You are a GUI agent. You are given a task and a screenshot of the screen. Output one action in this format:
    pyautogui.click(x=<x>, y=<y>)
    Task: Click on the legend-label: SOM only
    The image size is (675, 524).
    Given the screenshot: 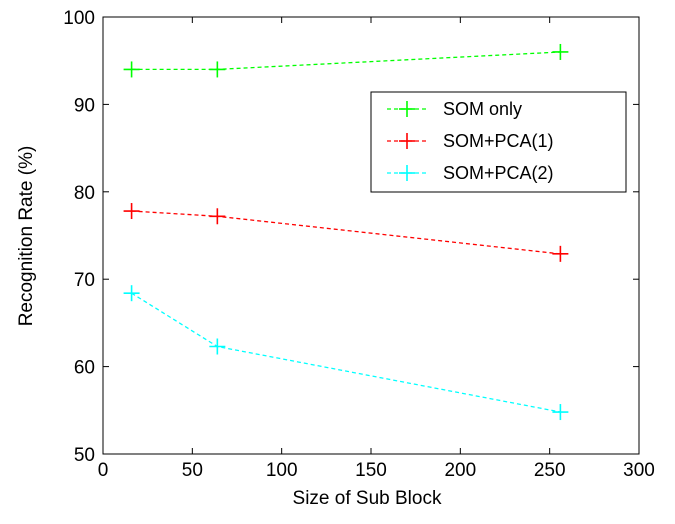 What is the action you would take?
    pyautogui.click(x=482, y=109)
    